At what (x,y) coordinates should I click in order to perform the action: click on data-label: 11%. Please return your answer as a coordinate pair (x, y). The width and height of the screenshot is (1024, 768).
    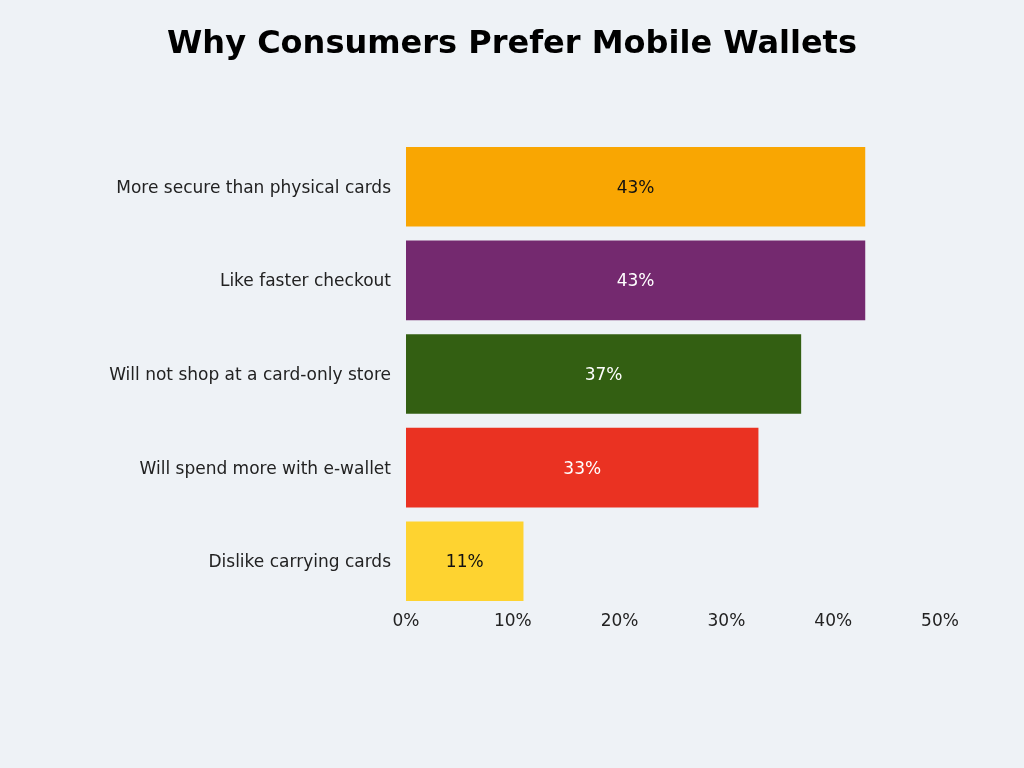
    Looking at the image, I should click on (464, 561).